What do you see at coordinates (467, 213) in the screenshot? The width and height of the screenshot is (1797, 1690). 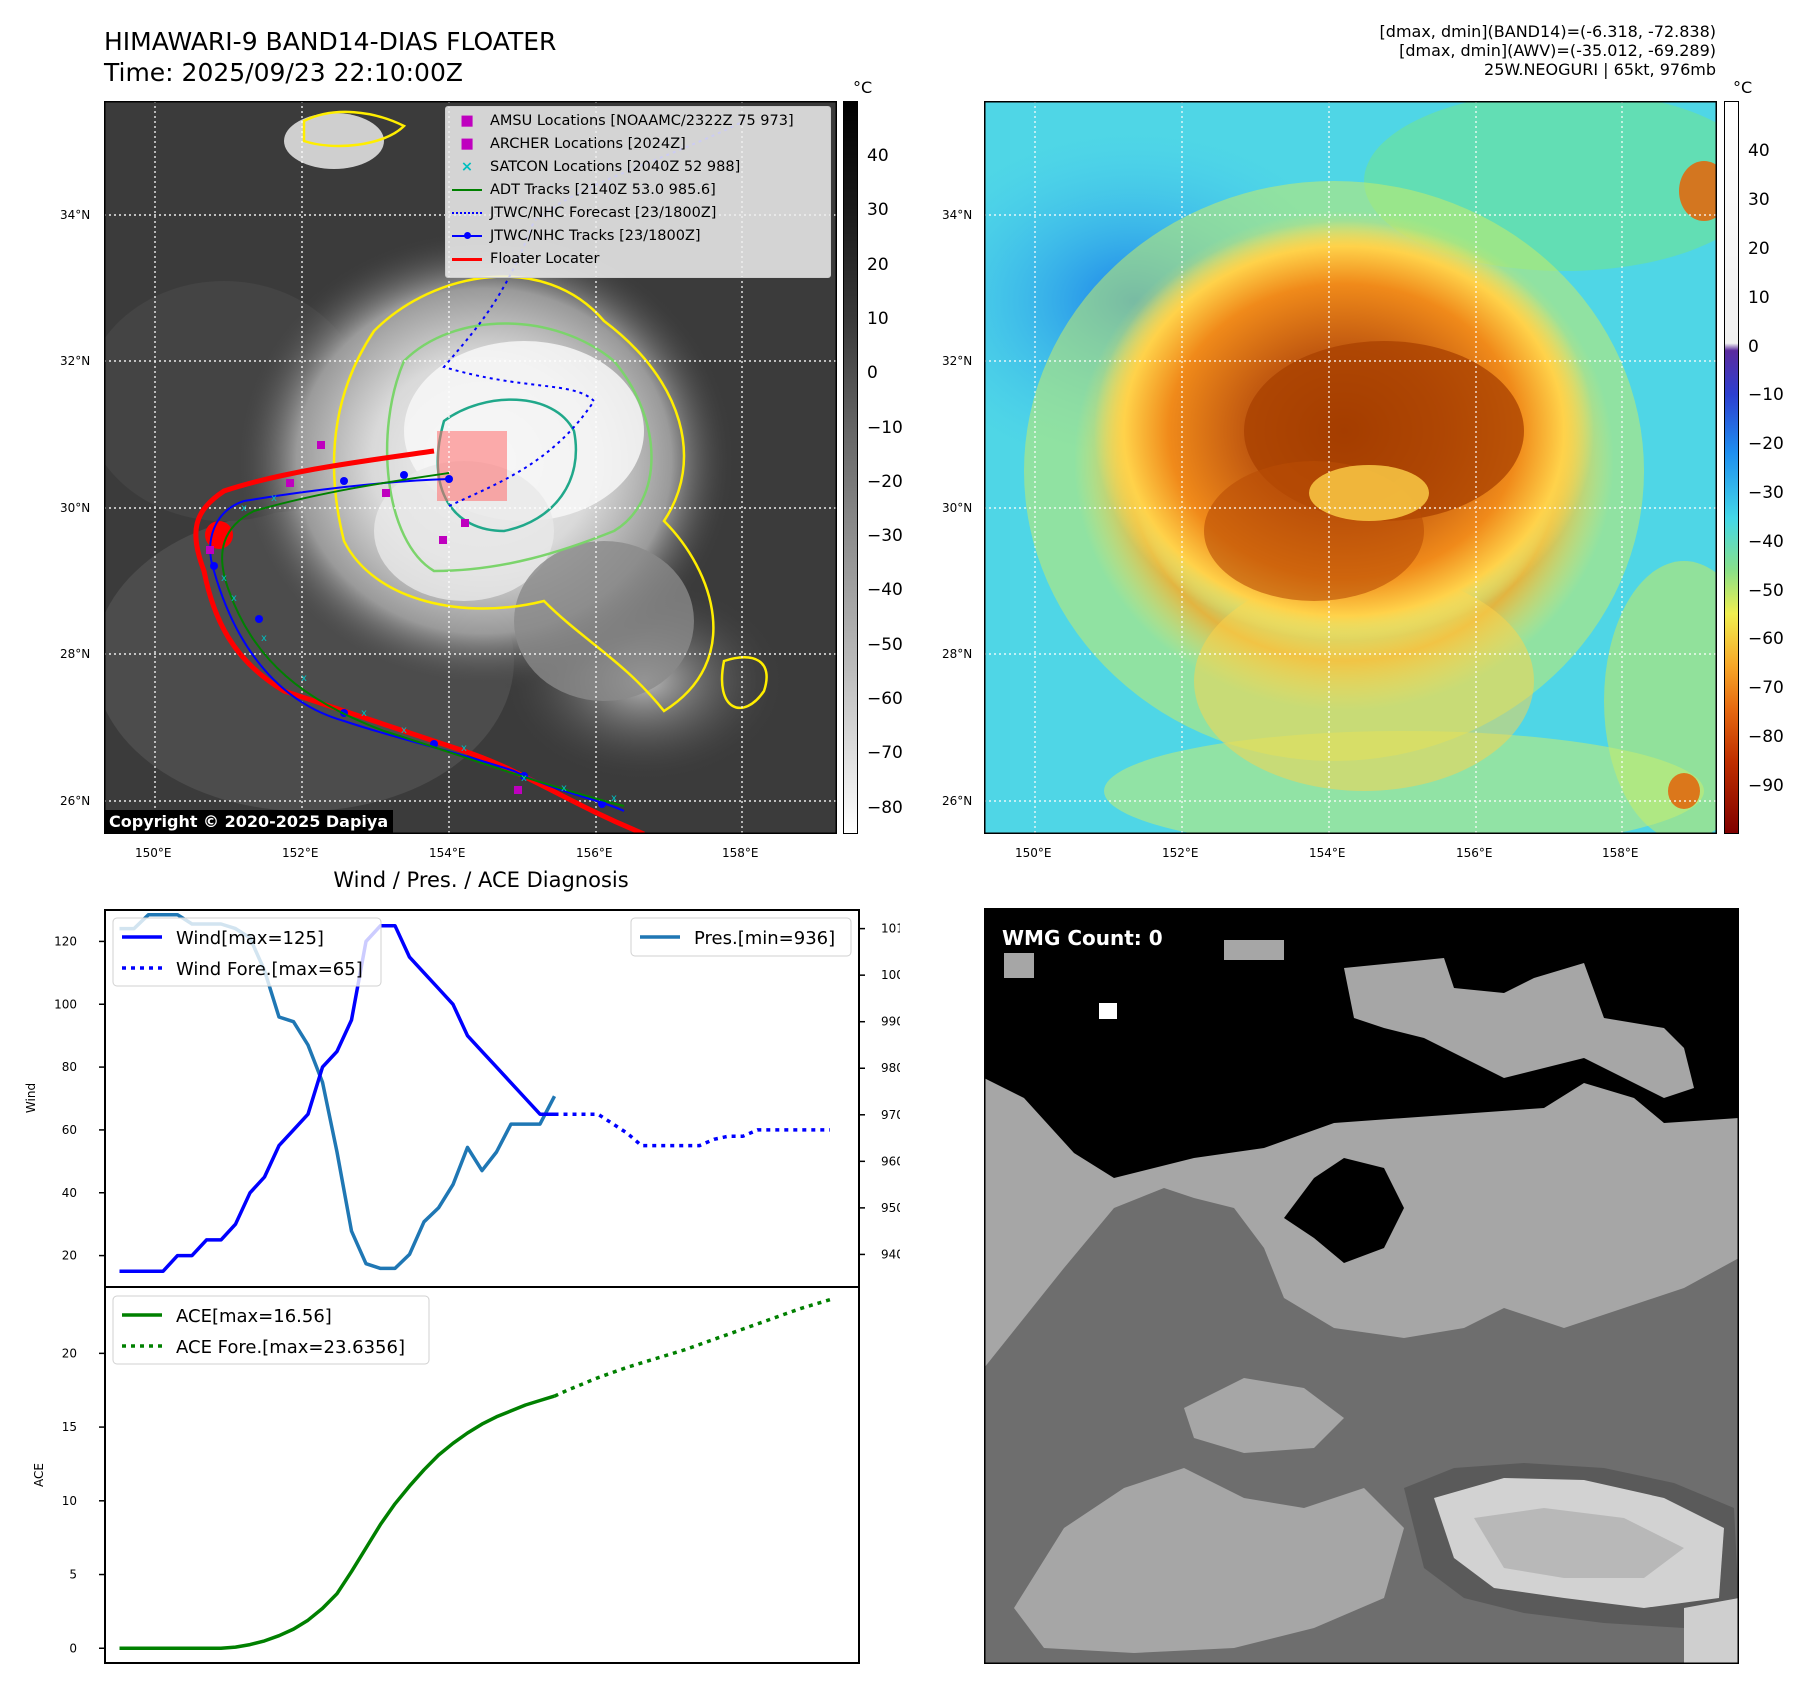 I see `legend-marker-forecast` at bounding box center [467, 213].